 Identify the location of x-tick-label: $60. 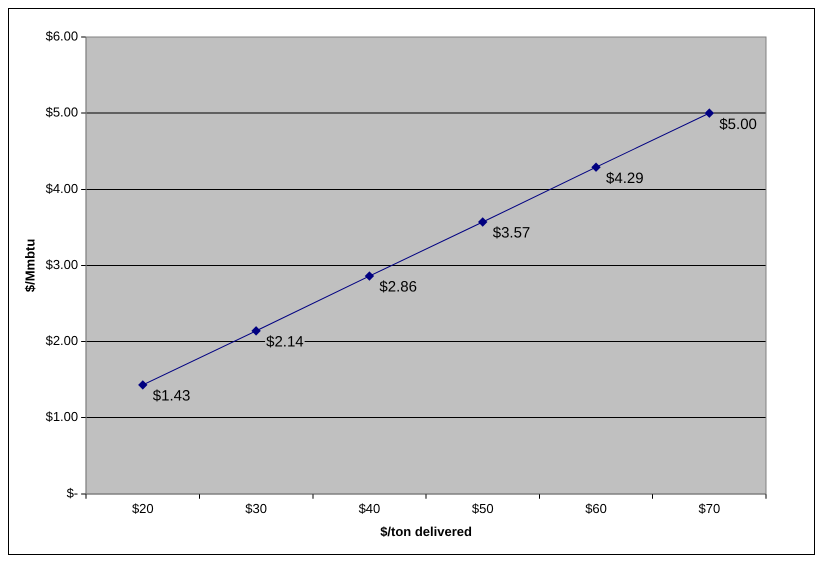
(596, 508).